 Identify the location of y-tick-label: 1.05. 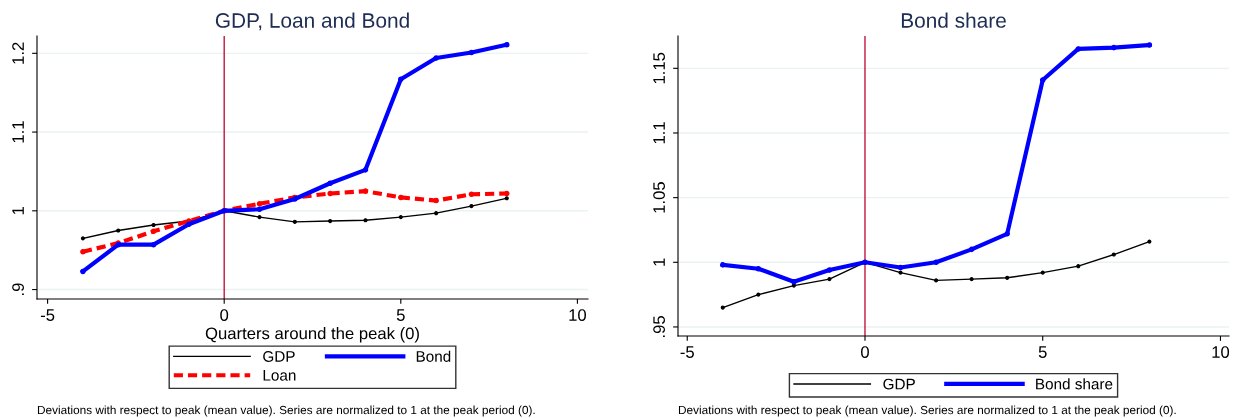
(659, 197).